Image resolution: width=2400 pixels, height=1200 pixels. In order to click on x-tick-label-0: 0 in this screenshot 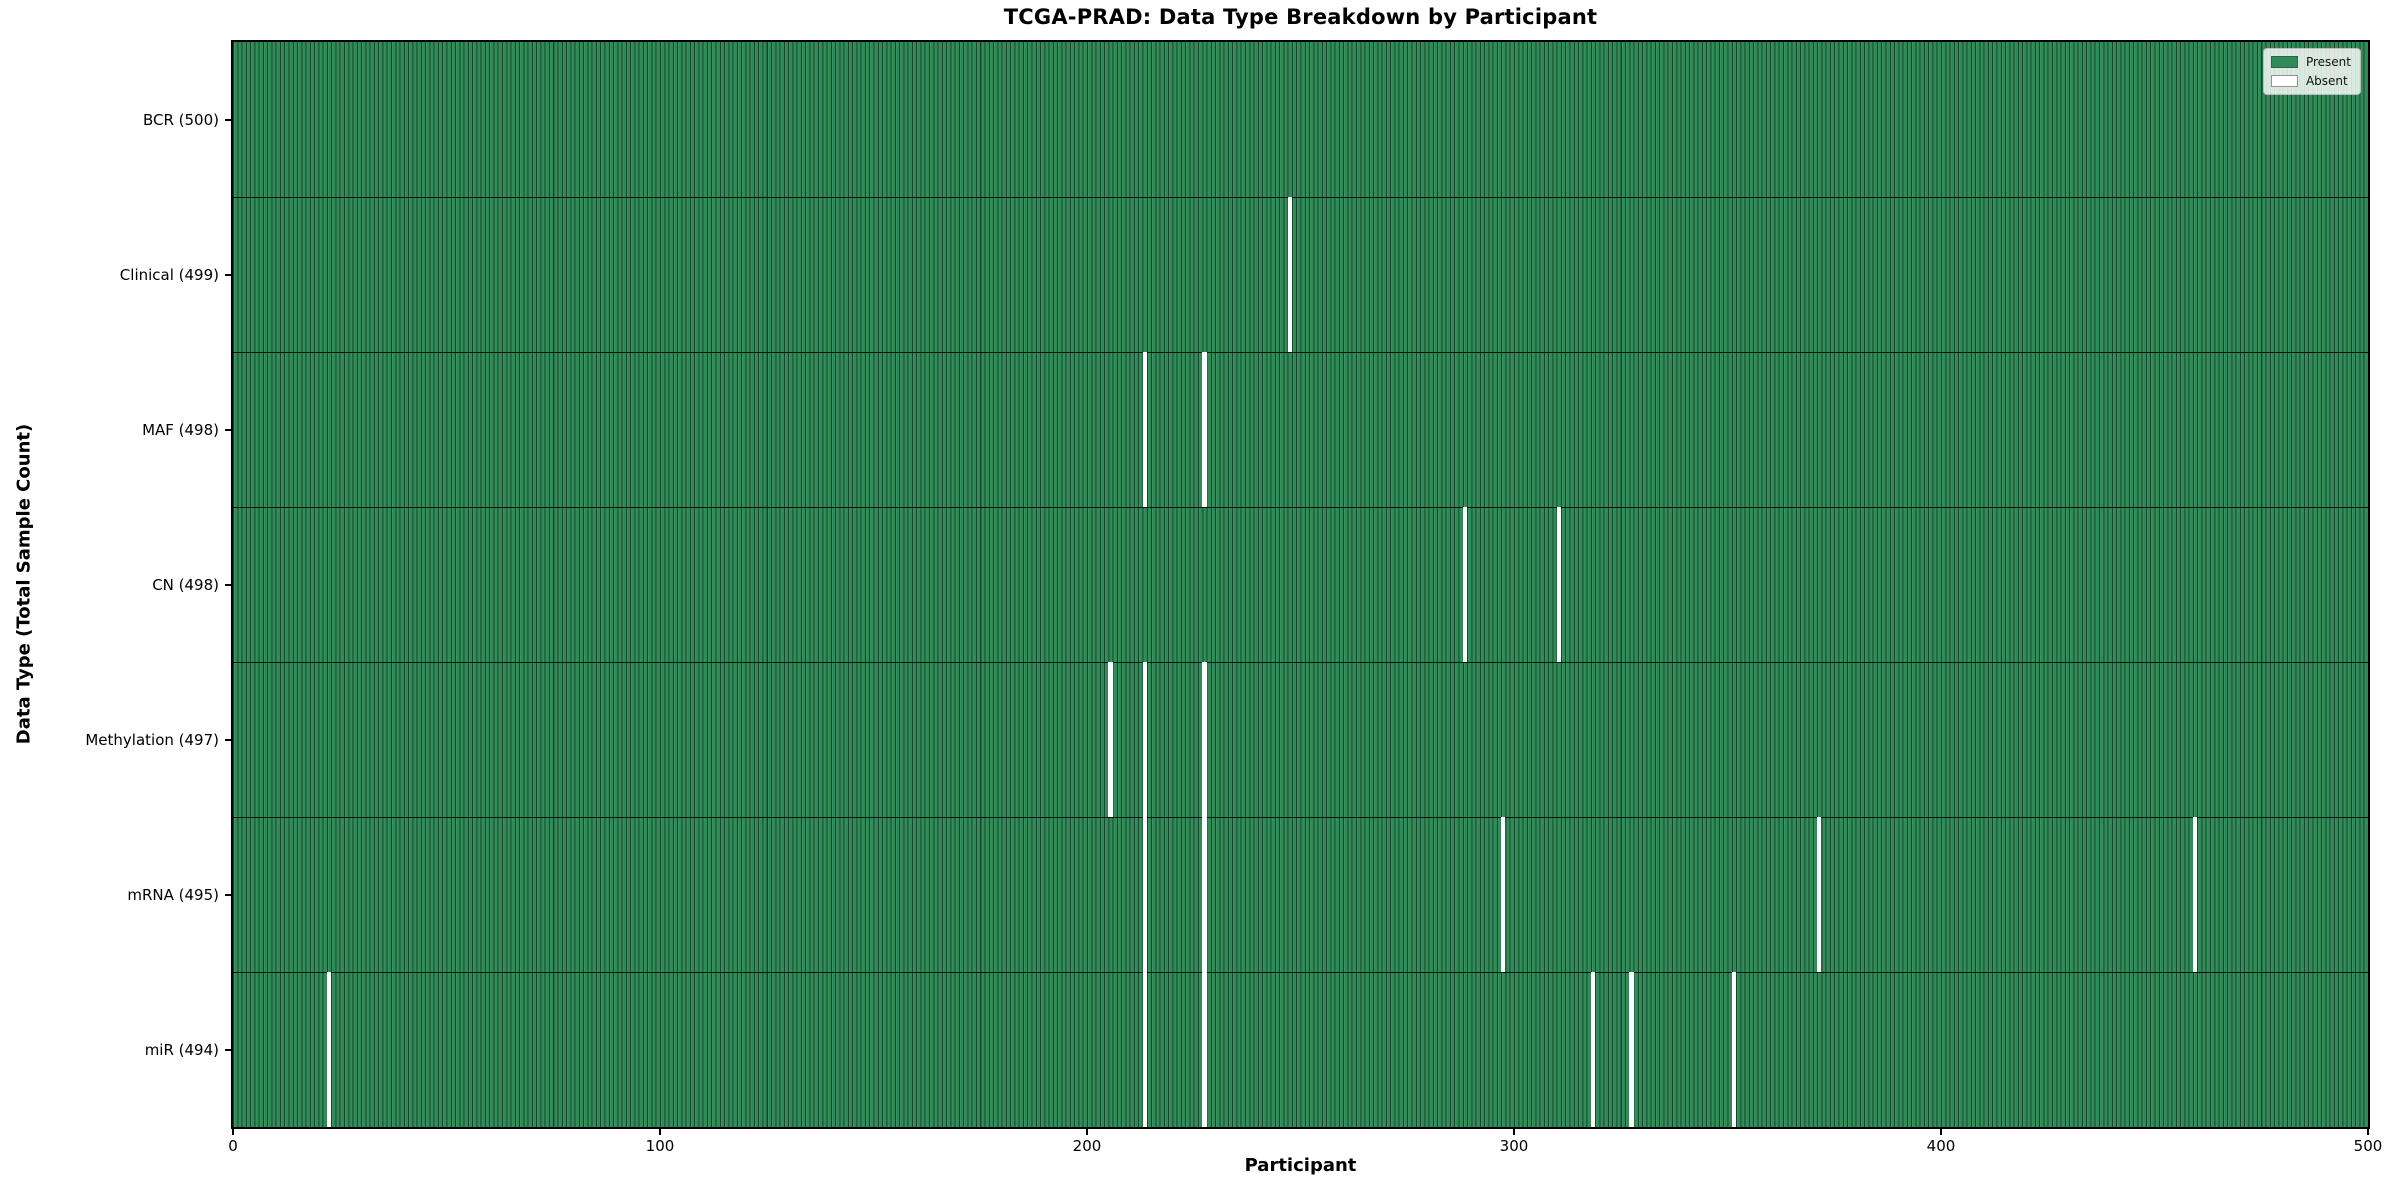, I will do `click(233, 1146)`.